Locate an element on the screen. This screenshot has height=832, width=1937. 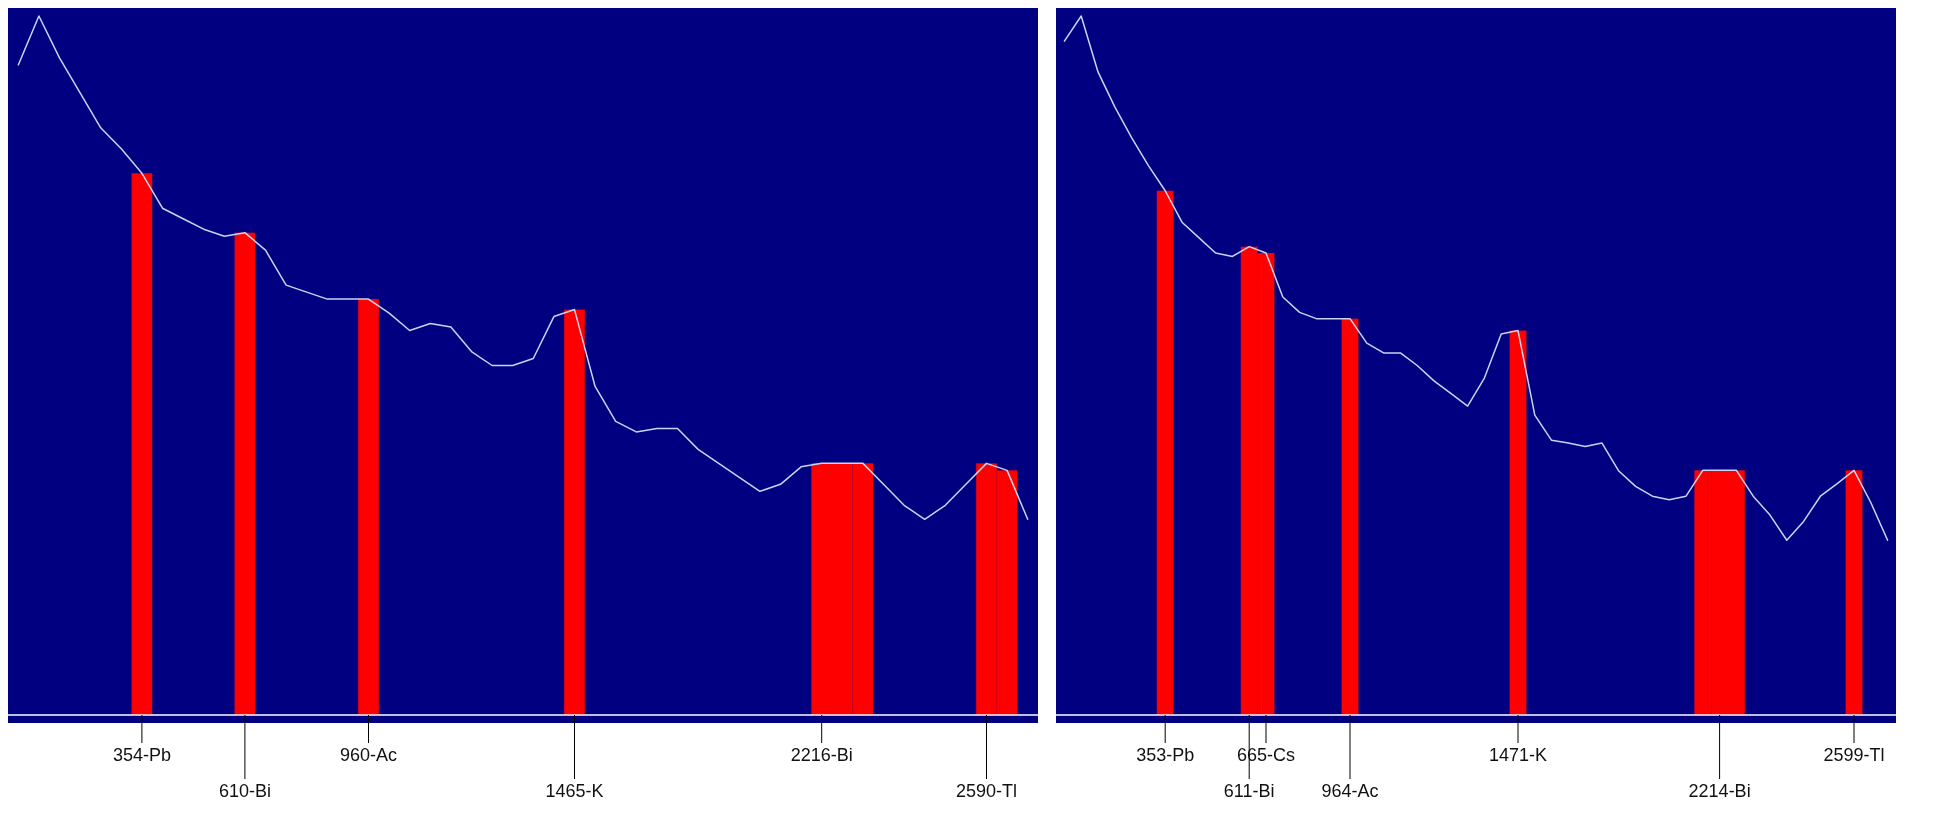
x-tick-label: 1465-K is located at coordinates (574, 791).